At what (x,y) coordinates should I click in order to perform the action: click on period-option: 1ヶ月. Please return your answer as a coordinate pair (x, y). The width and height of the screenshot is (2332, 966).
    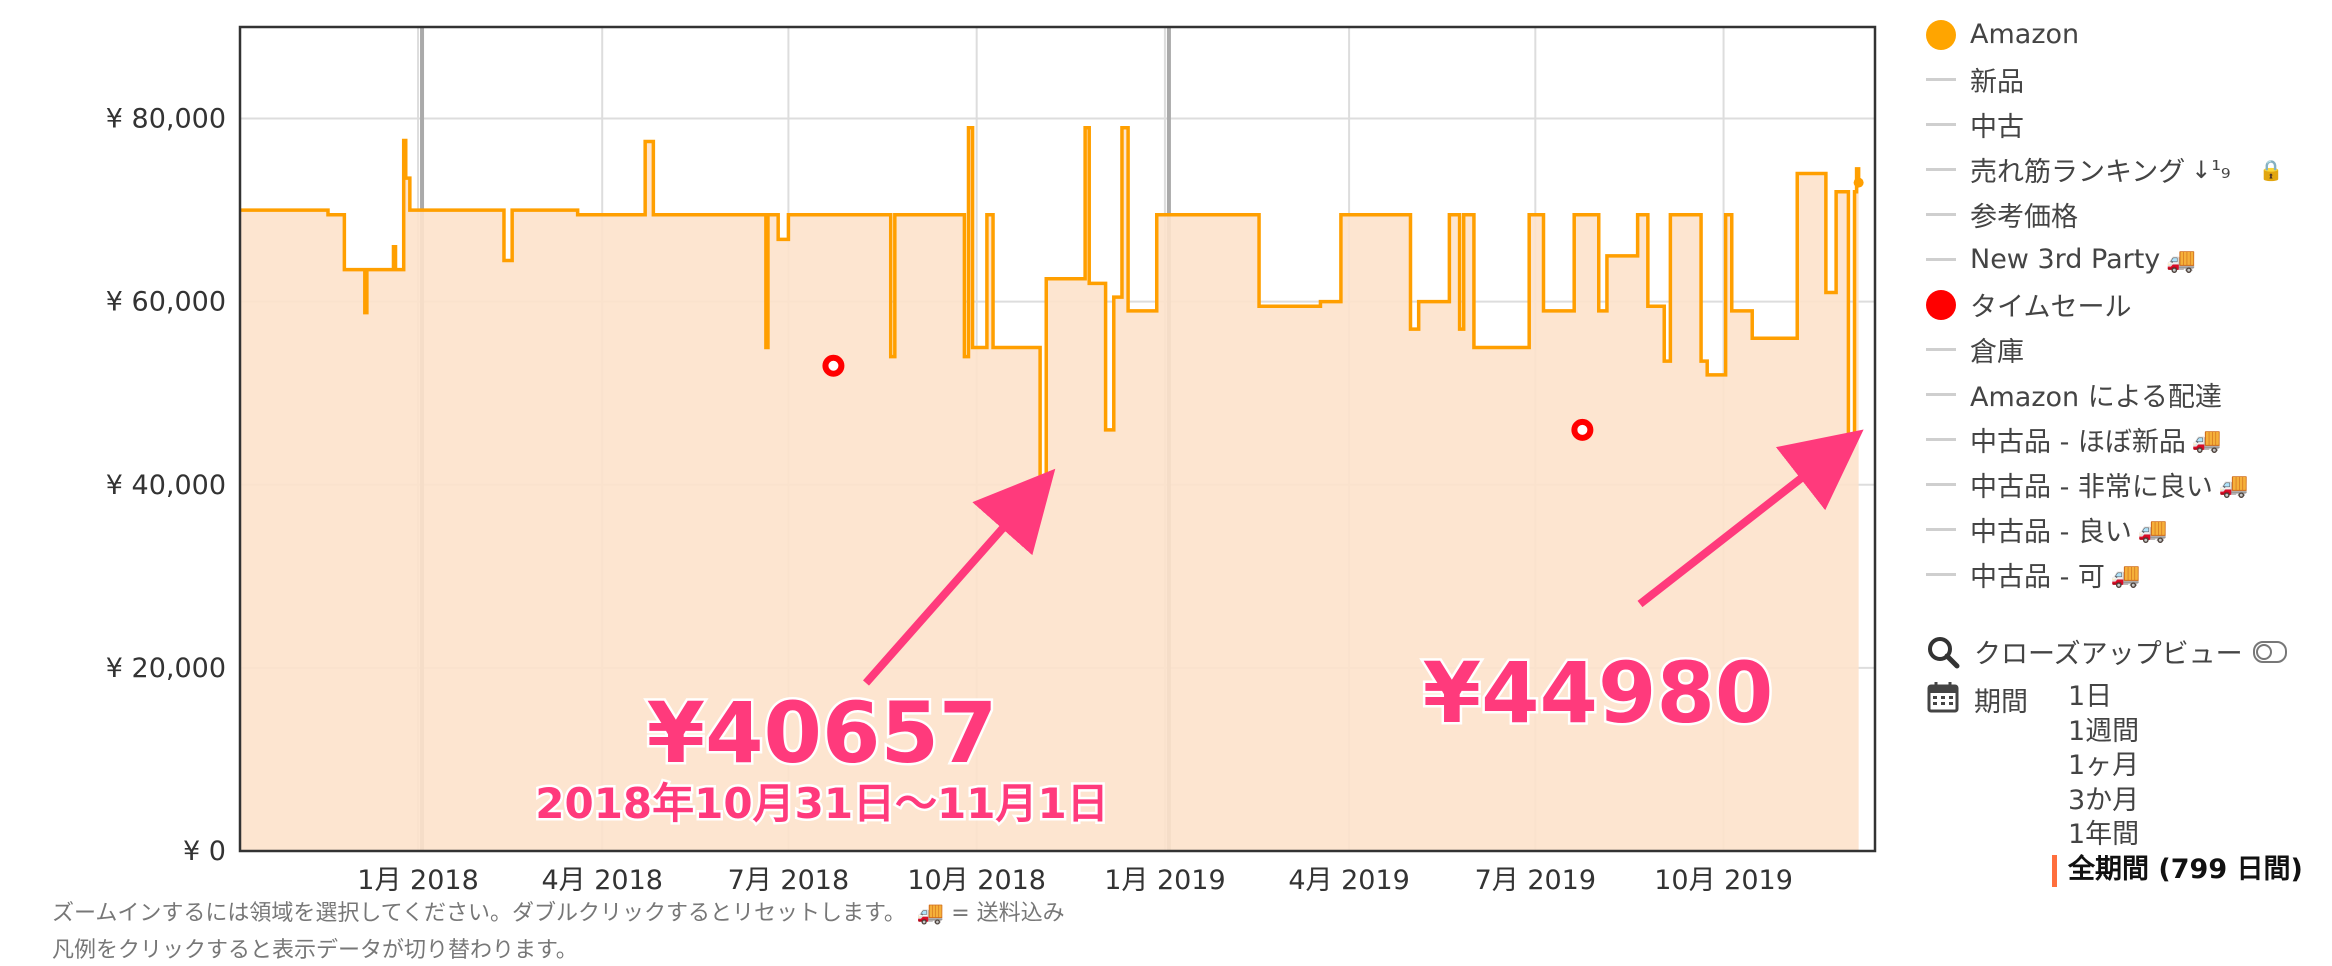
    Looking at the image, I should click on (2104, 765).